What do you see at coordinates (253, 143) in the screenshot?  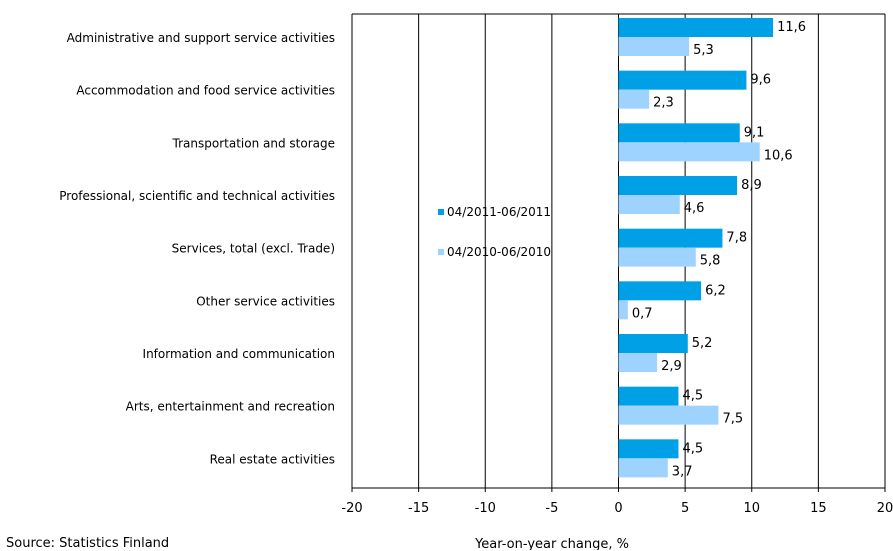 I see `category-label: Transportation and storage` at bounding box center [253, 143].